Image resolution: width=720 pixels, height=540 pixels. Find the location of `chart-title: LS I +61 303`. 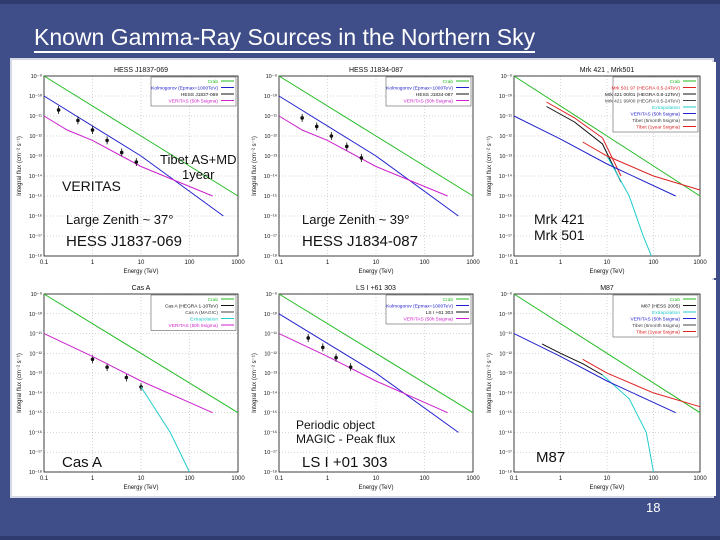

chart-title: LS I +61 303 is located at coordinates (376, 288).